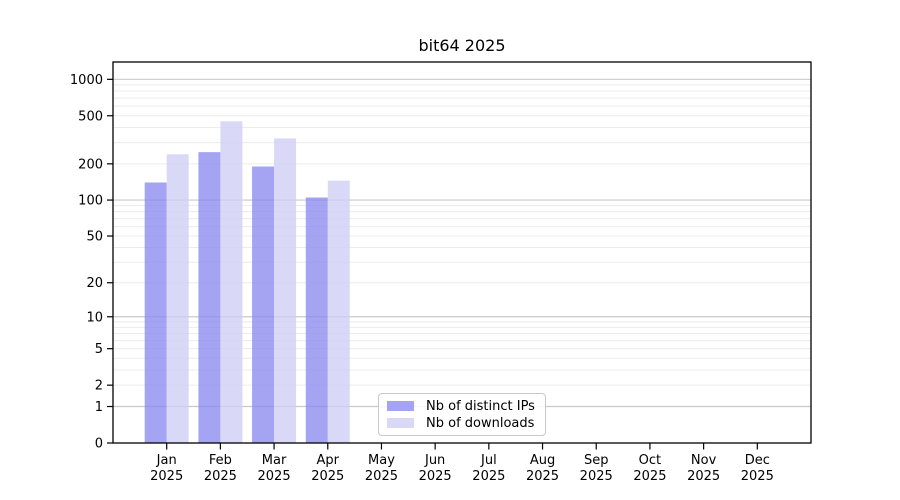 The image size is (900, 500). Describe the element at coordinates (90, 116) in the screenshot. I see `y-tick-label: 500` at that location.